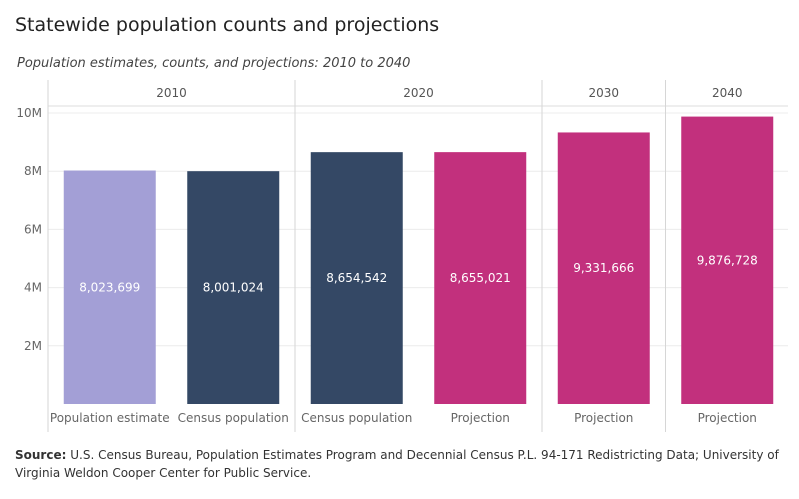 The width and height of the screenshot is (799, 499). I want to click on y-tick-label: 8M, so click(33, 171).